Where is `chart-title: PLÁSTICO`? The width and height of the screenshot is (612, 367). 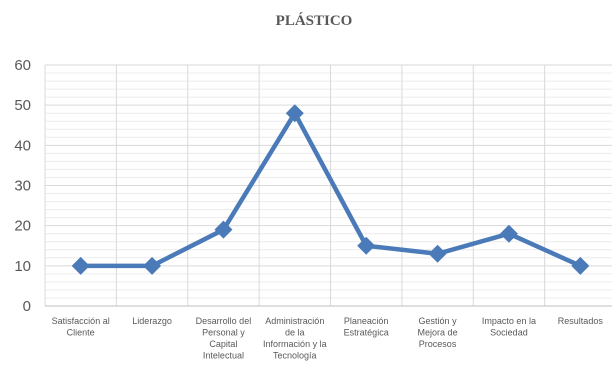
chart-title: PLÁSTICO is located at coordinates (314, 20).